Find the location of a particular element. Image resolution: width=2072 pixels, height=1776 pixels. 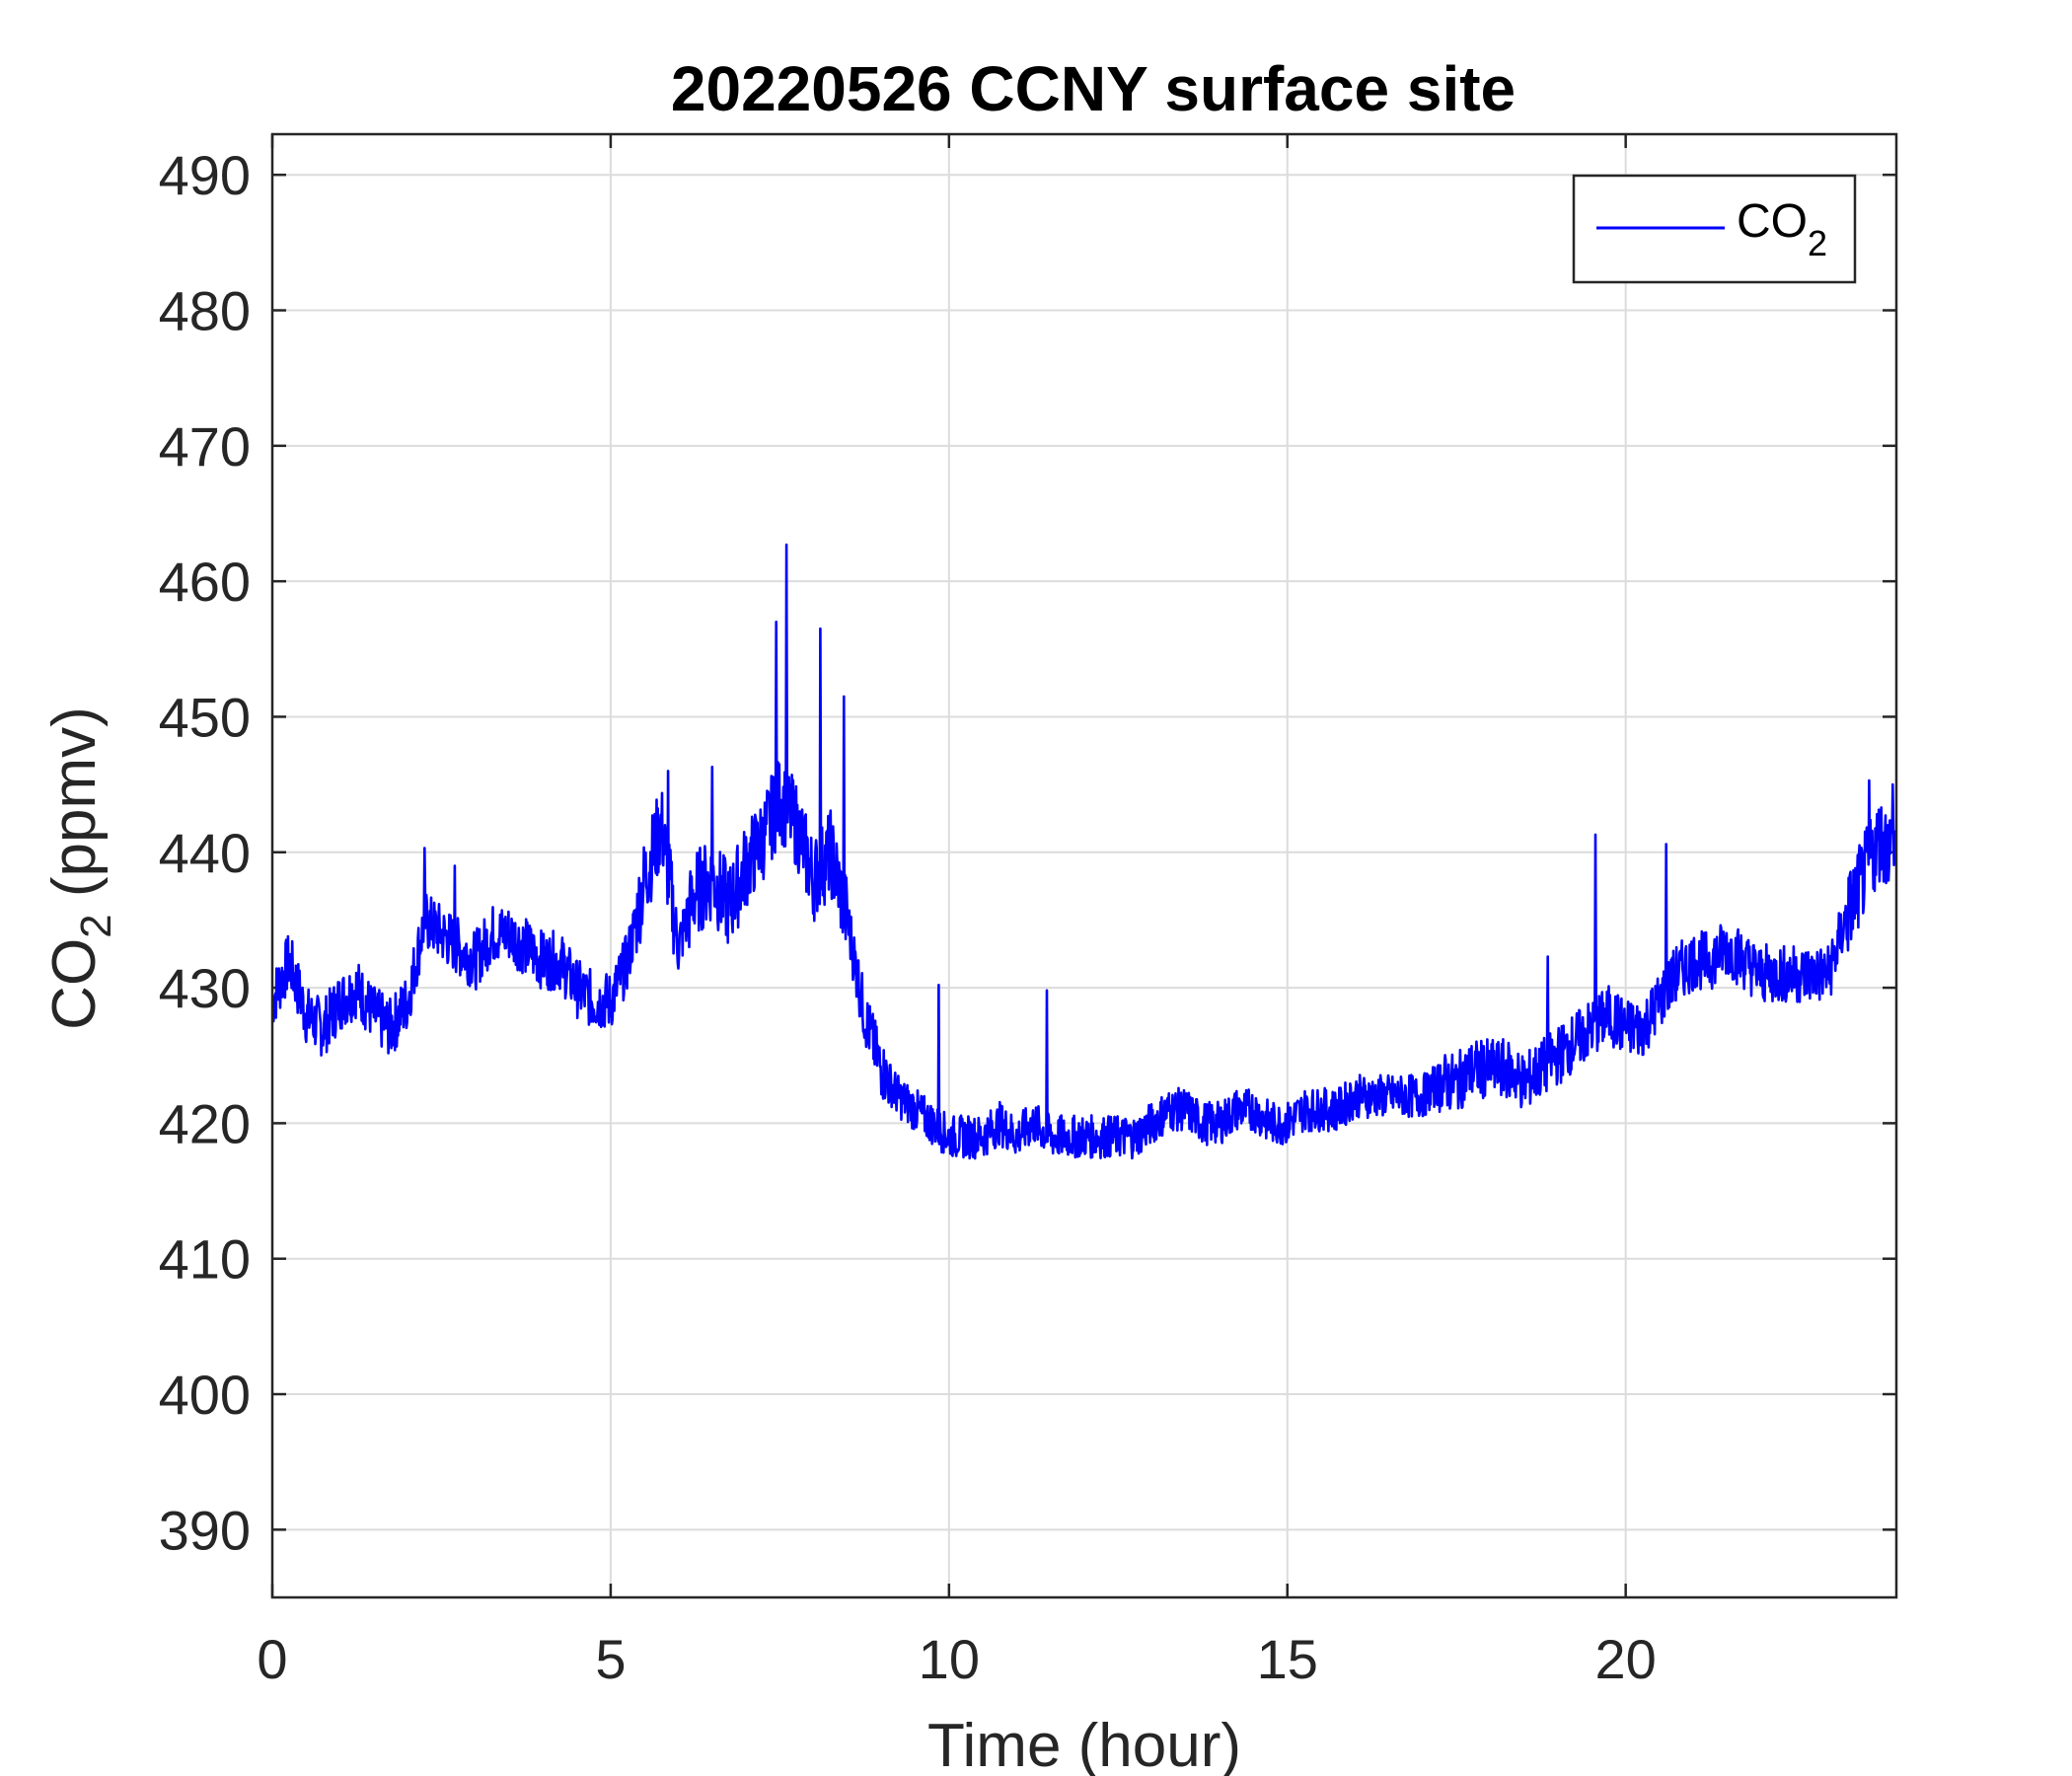

x-tick-labels: 0 5 10 15 20 is located at coordinates (957, 1659).